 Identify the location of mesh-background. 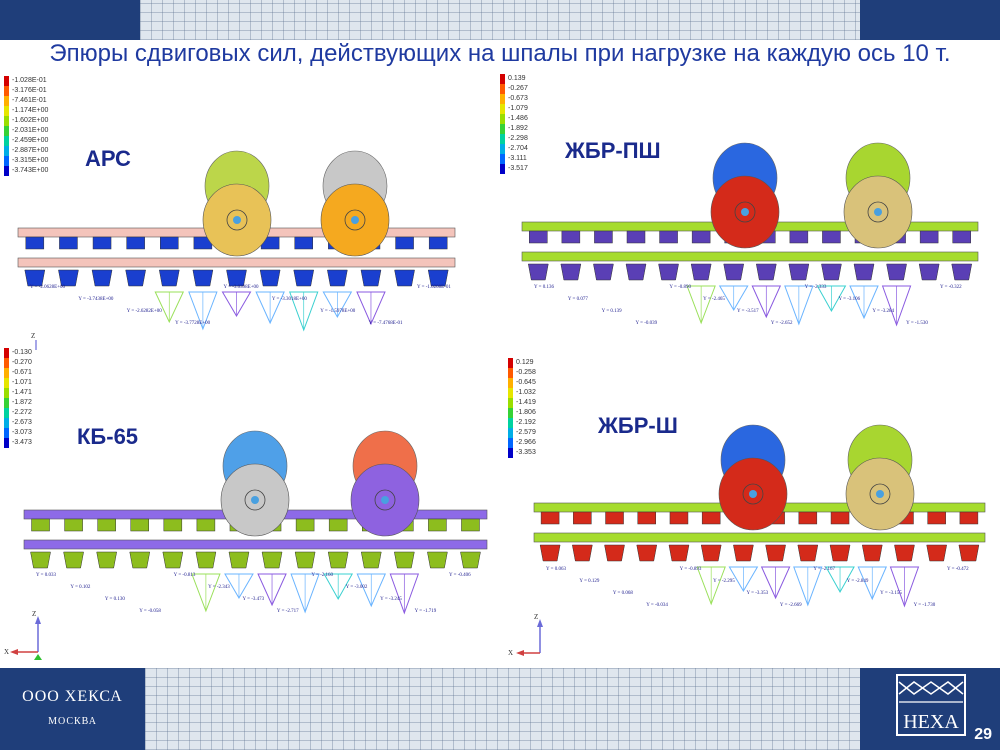
(500, 20).